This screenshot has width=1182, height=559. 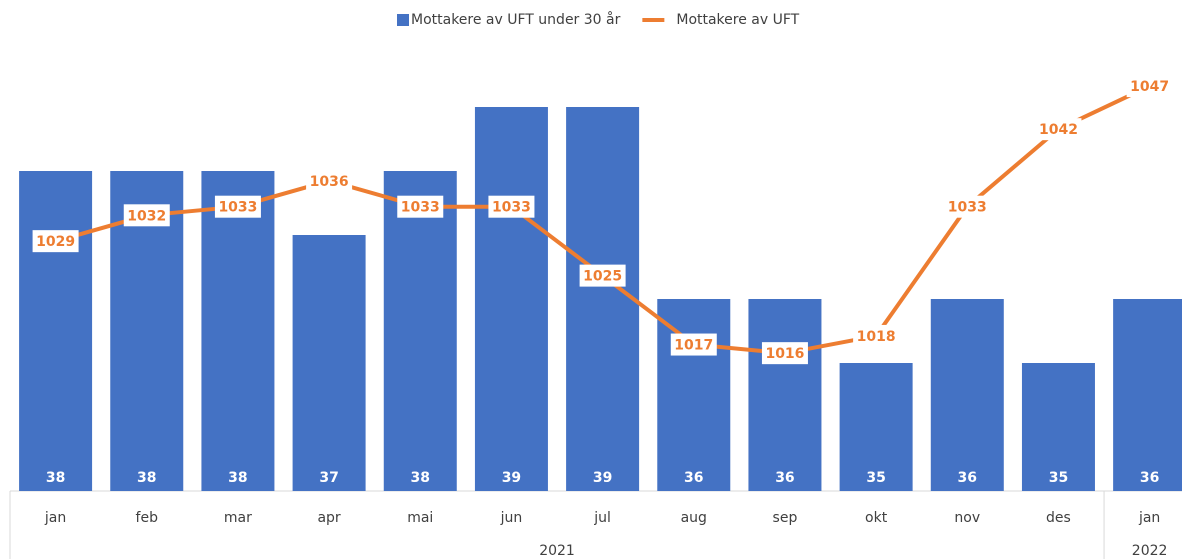 What do you see at coordinates (403, 20) in the screenshot?
I see `legend-swatch` at bounding box center [403, 20].